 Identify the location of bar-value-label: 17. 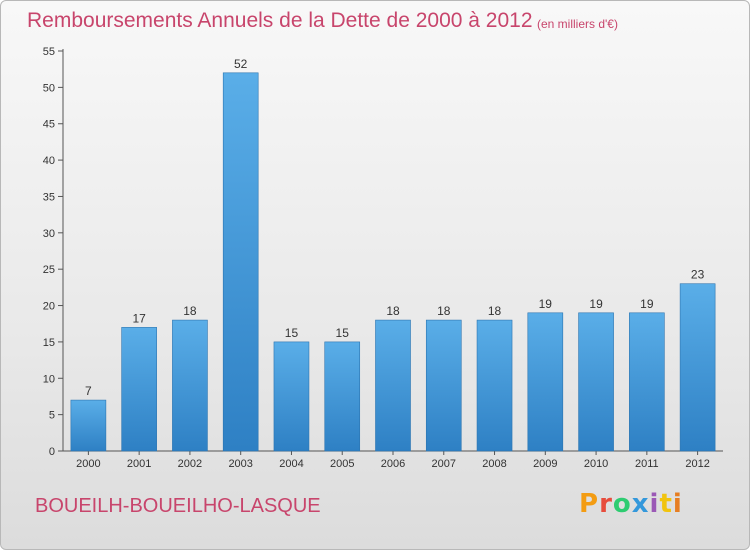
(139, 318).